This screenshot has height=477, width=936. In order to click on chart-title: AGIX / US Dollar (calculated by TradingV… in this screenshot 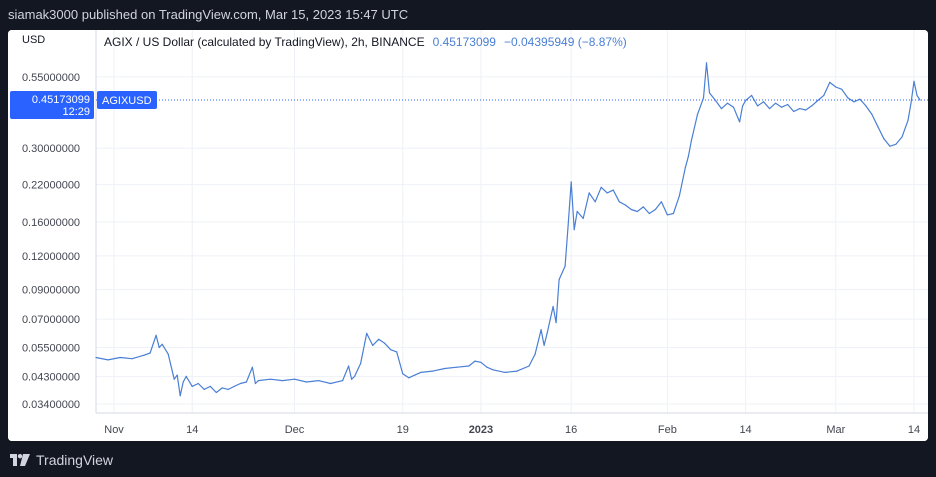, I will do `click(264, 42)`.